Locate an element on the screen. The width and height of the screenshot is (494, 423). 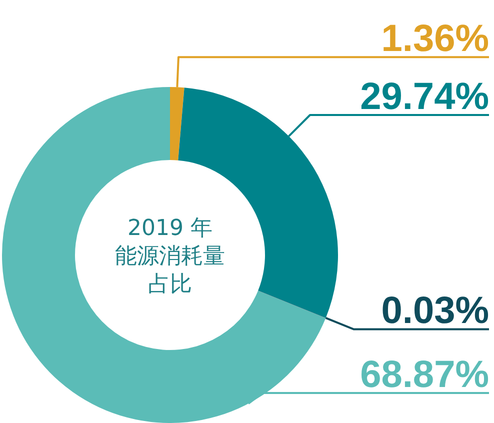
text: 2019 年 is located at coordinates (170, 228).